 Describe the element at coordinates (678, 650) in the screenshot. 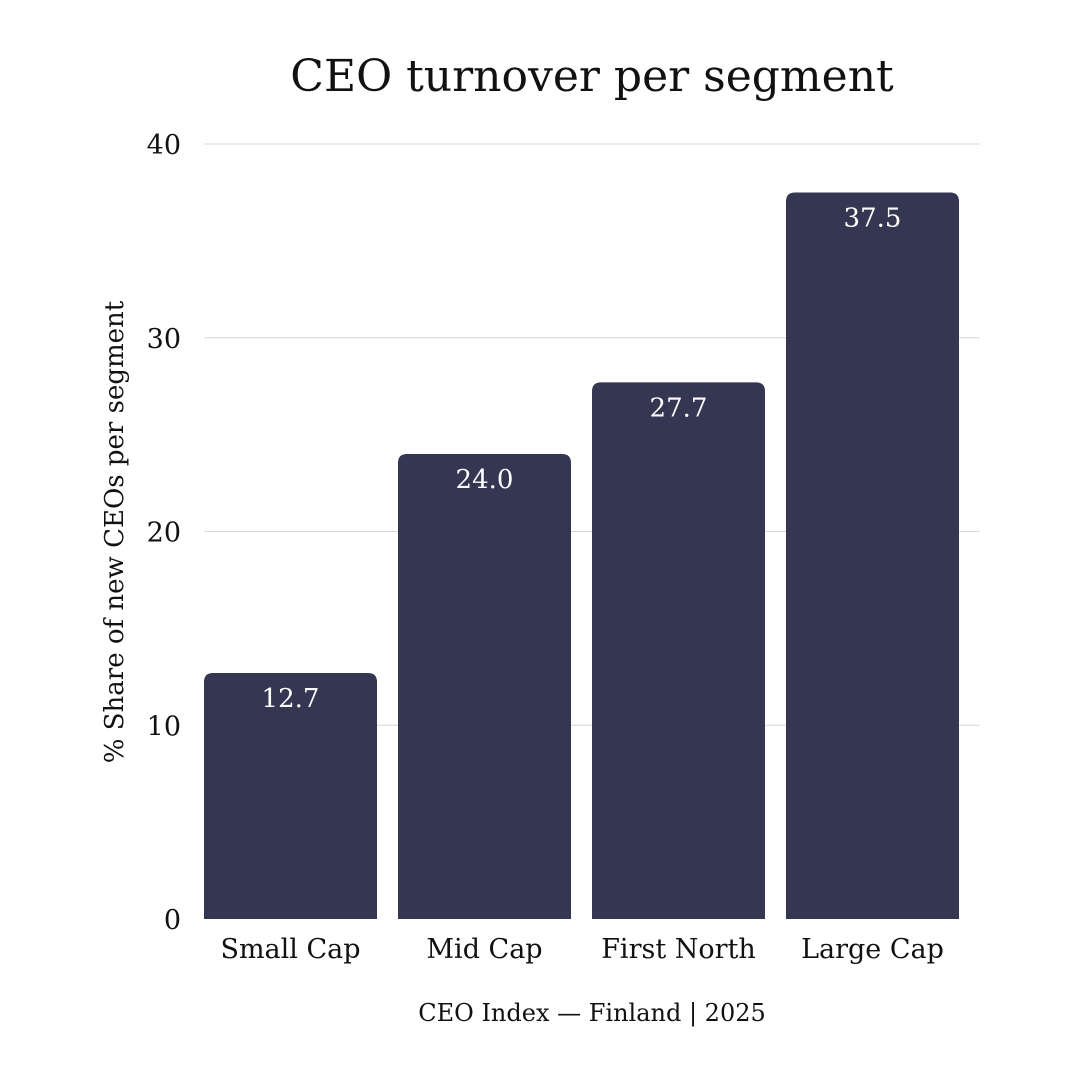

I see `bar-first-north` at that location.